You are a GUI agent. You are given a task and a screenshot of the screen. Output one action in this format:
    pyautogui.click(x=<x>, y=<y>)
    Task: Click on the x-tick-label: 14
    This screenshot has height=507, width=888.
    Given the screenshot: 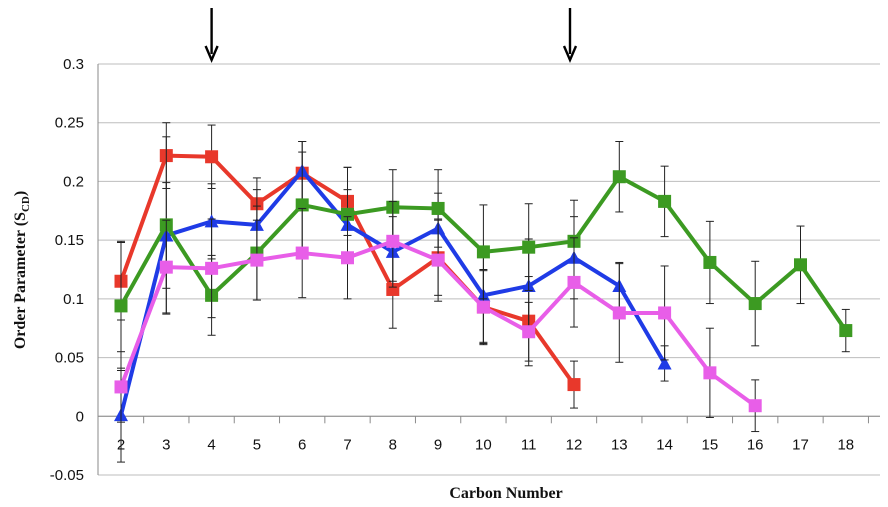 What is the action you would take?
    pyautogui.click(x=664, y=444)
    